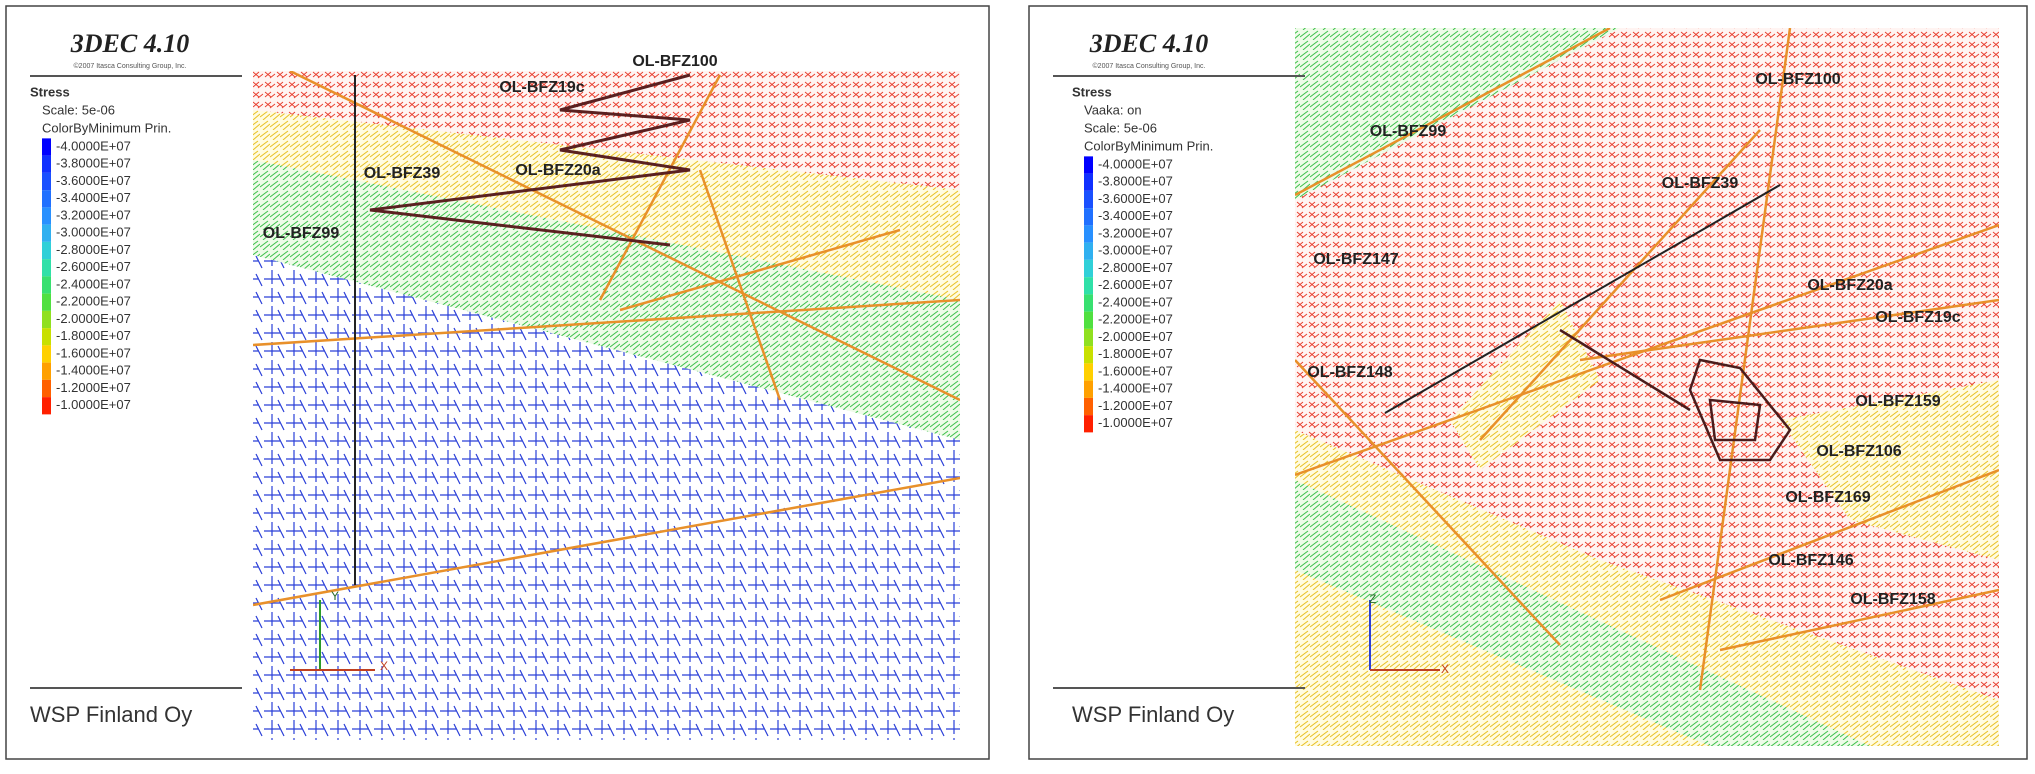  Describe the element at coordinates (1355, 259) in the screenshot. I see `zone-label: OL-BFZ147` at that location.